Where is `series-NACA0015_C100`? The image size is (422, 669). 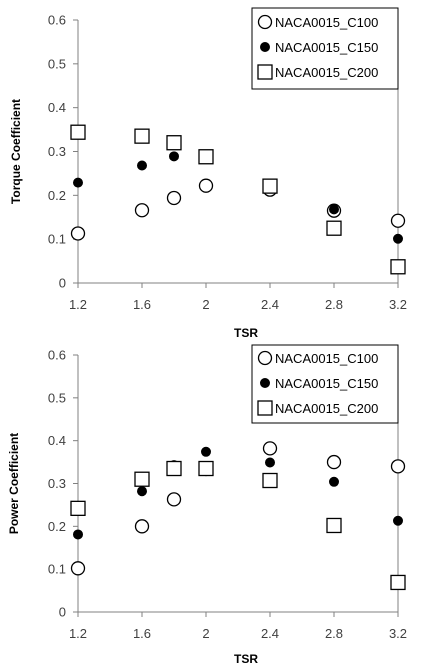 series-NACA0015_C100 is located at coordinates (238, 209).